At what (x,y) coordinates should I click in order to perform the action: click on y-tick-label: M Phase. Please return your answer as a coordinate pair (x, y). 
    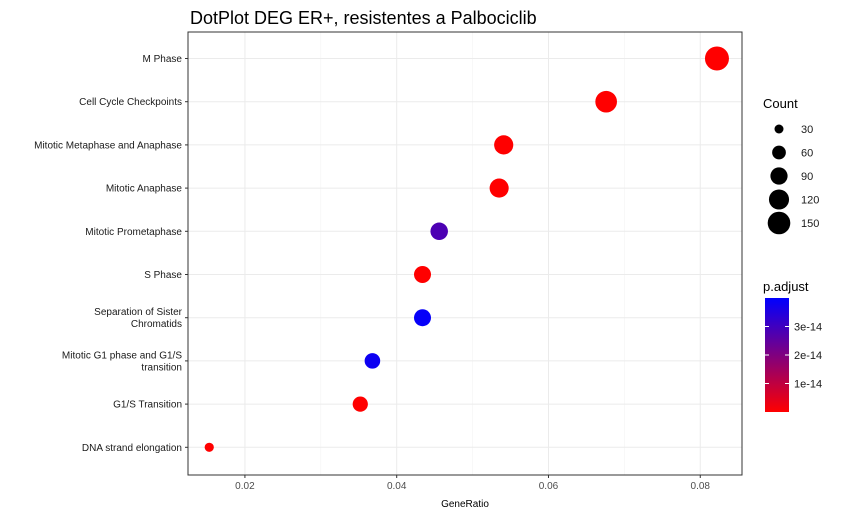
    Looking at the image, I should click on (163, 59).